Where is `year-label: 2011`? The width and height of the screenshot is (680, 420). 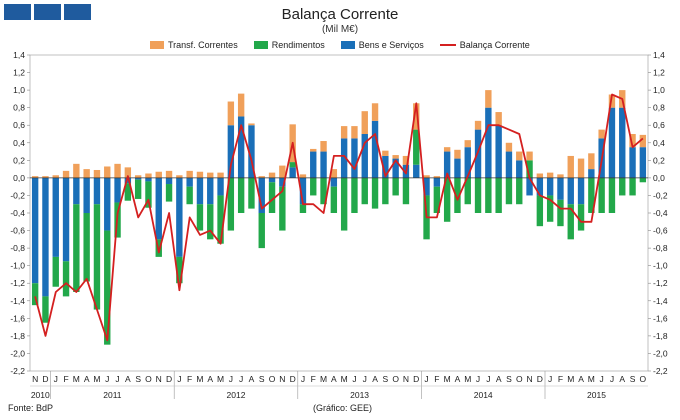 year-label: 2011 is located at coordinates (112, 395).